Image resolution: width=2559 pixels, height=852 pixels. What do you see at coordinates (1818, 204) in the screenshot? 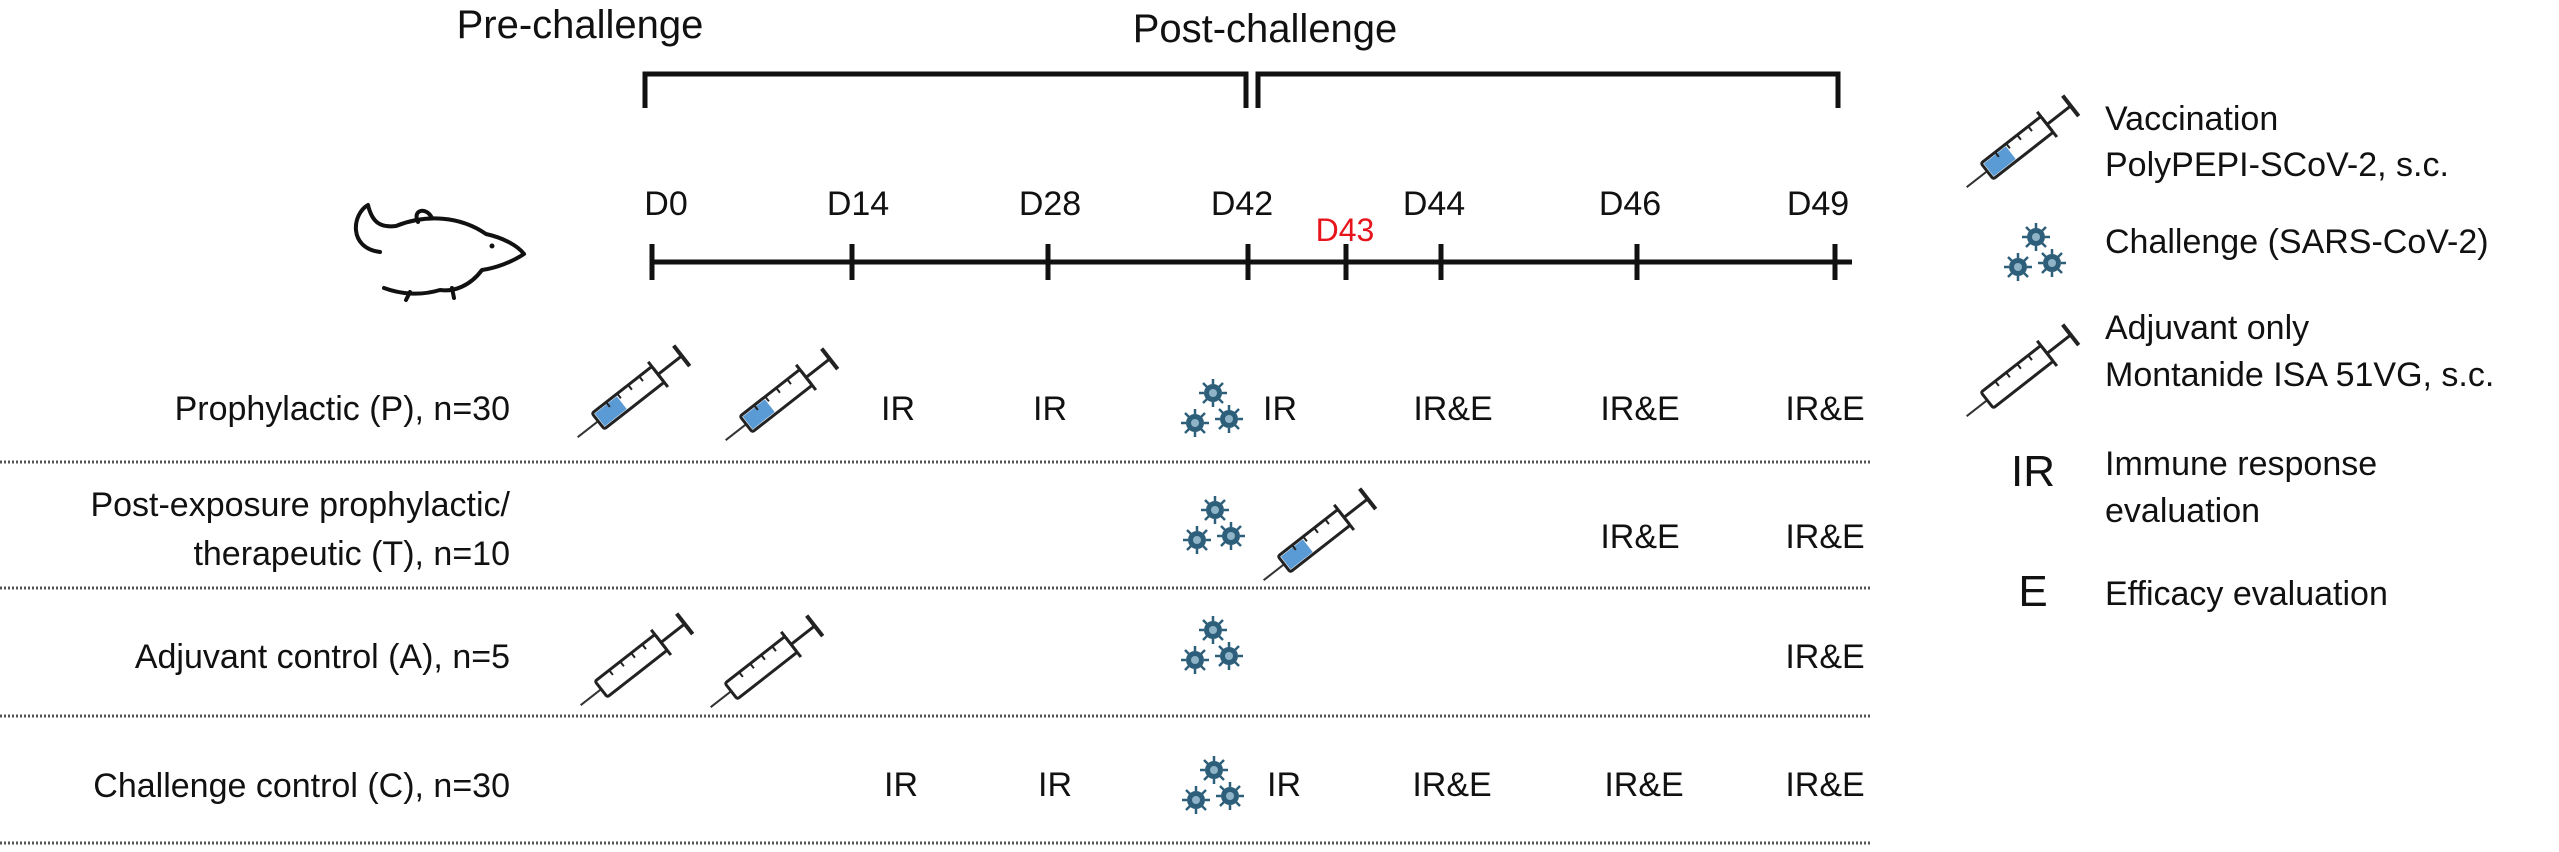
I see `day-label-d49: D49` at bounding box center [1818, 204].